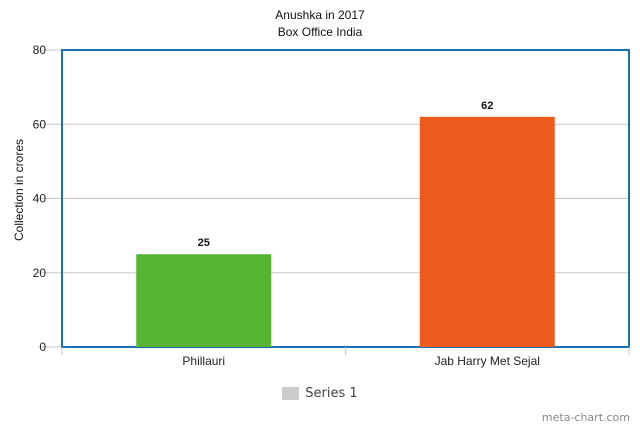 The image size is (640, 427). What do you see at coordinates (40, 124) in the screenshot?
I see `y-tick-label: 60` at bounding box center [40, 124].